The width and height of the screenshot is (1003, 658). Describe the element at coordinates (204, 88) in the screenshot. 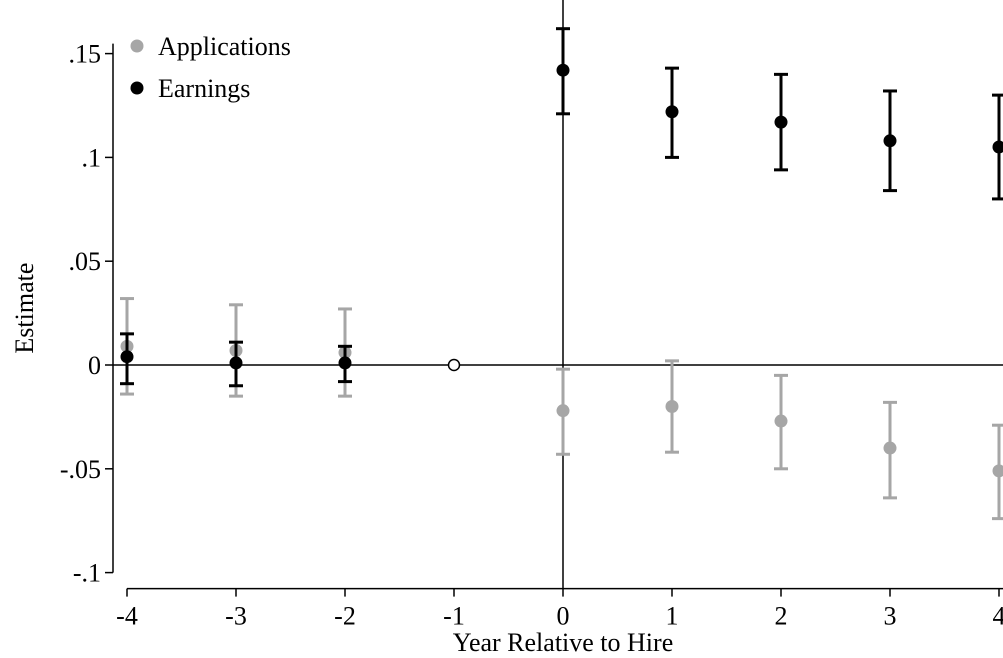

I see `legend-label: Earnings` at that location.